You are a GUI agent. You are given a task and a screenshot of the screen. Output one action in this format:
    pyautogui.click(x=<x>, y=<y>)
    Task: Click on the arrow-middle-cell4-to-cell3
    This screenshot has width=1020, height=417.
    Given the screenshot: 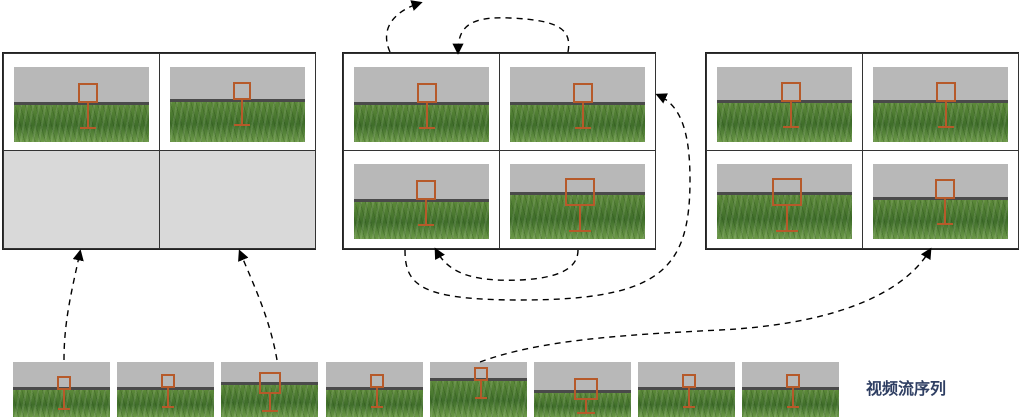 What is the action you would take?
    pyautogui.click(x=506, y=264)
    